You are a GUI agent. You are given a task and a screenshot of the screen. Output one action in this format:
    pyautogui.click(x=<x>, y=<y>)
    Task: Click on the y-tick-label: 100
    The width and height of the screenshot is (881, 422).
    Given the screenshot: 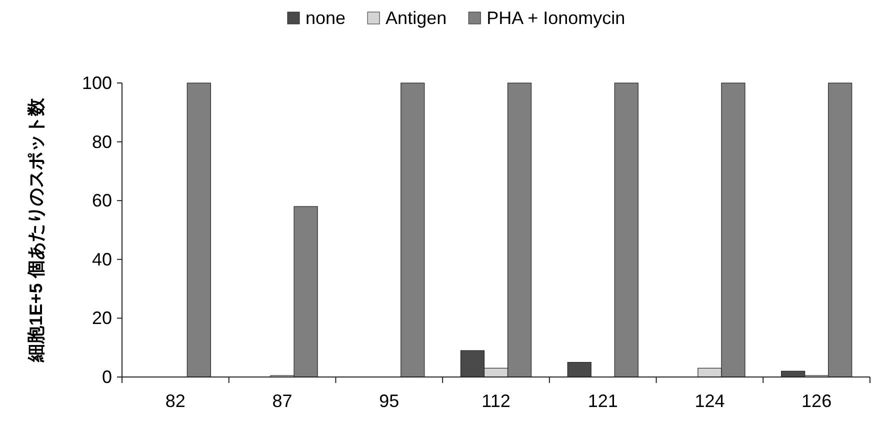 What is the action you would take?
    pyautogui.click(x=97, y=83)
    